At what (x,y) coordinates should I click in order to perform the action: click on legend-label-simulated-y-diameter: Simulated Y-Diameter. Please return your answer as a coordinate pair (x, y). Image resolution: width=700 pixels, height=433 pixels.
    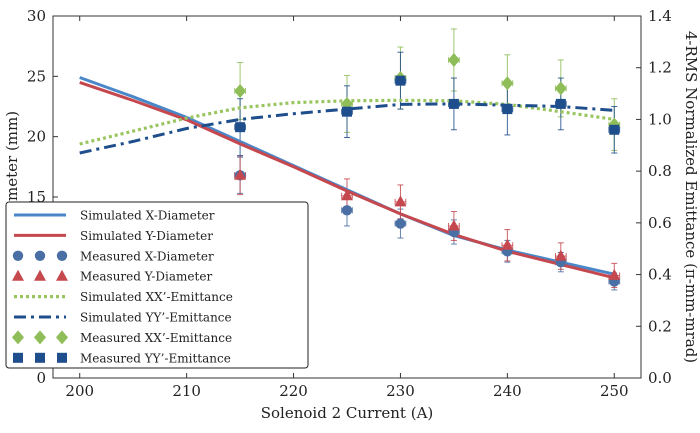
    Looking at the image, I should click on (146, 236).